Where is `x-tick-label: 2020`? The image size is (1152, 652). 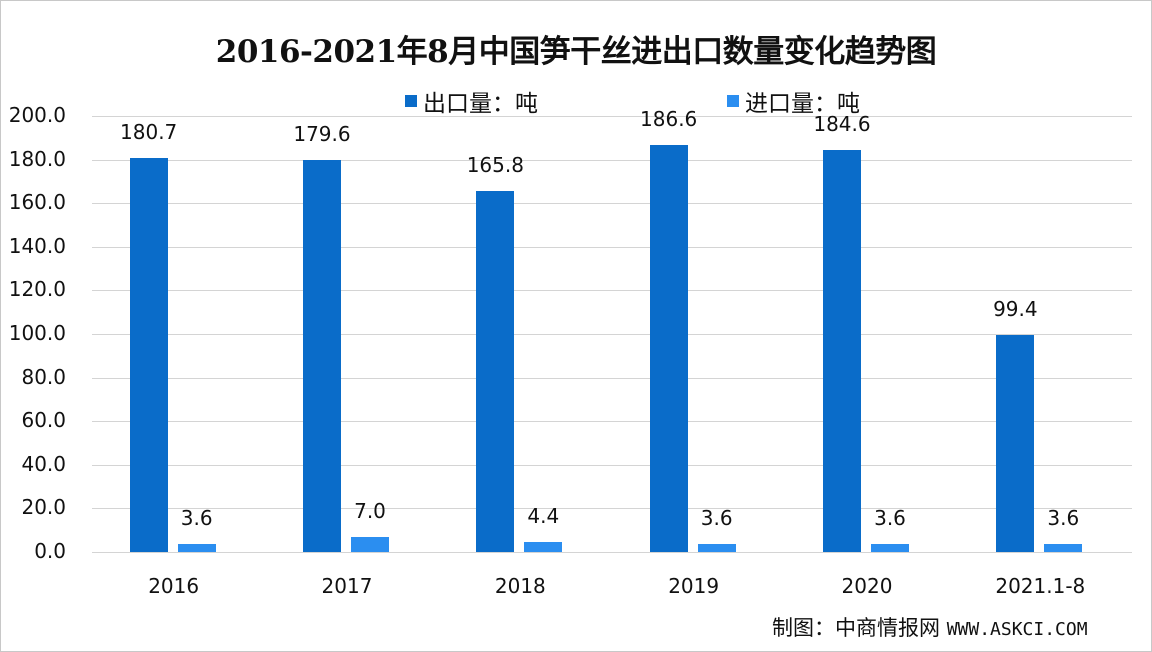
x-tick-label: 2020 is located at coordinates (867, 586).